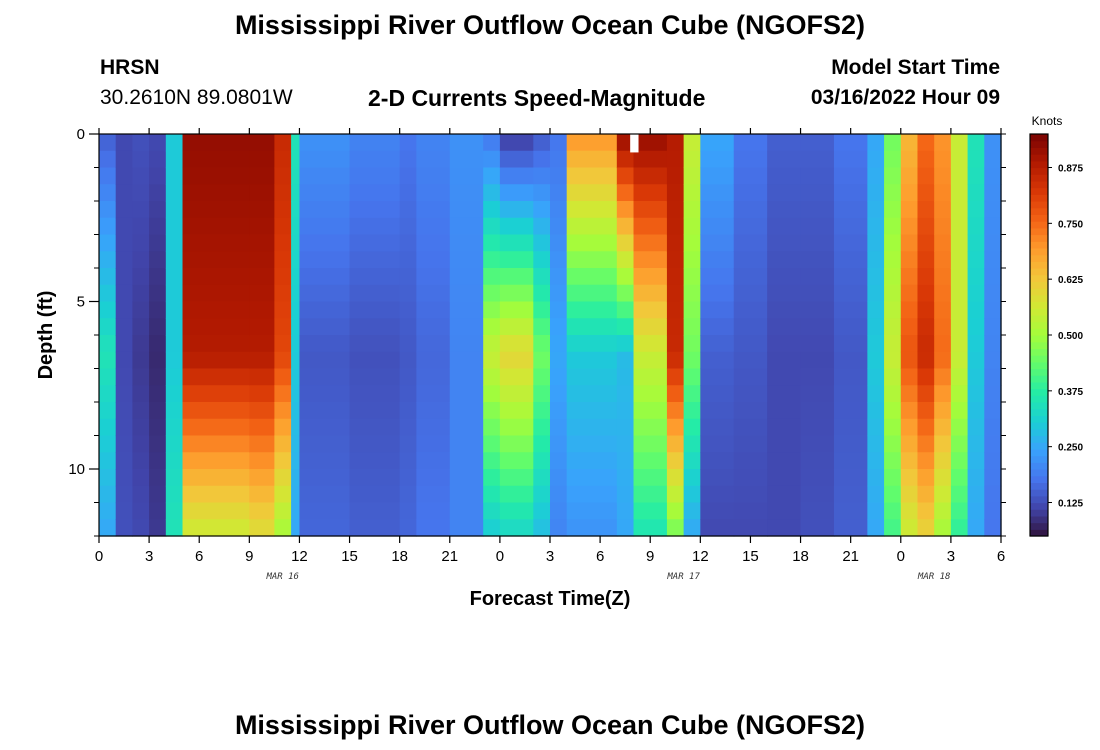 The height and width of the screenshot is (750, 1100). Describe the element at coordinates (1070, 224) in the screenshot. I see `colorbar-tick-label: 0.750` at that location.